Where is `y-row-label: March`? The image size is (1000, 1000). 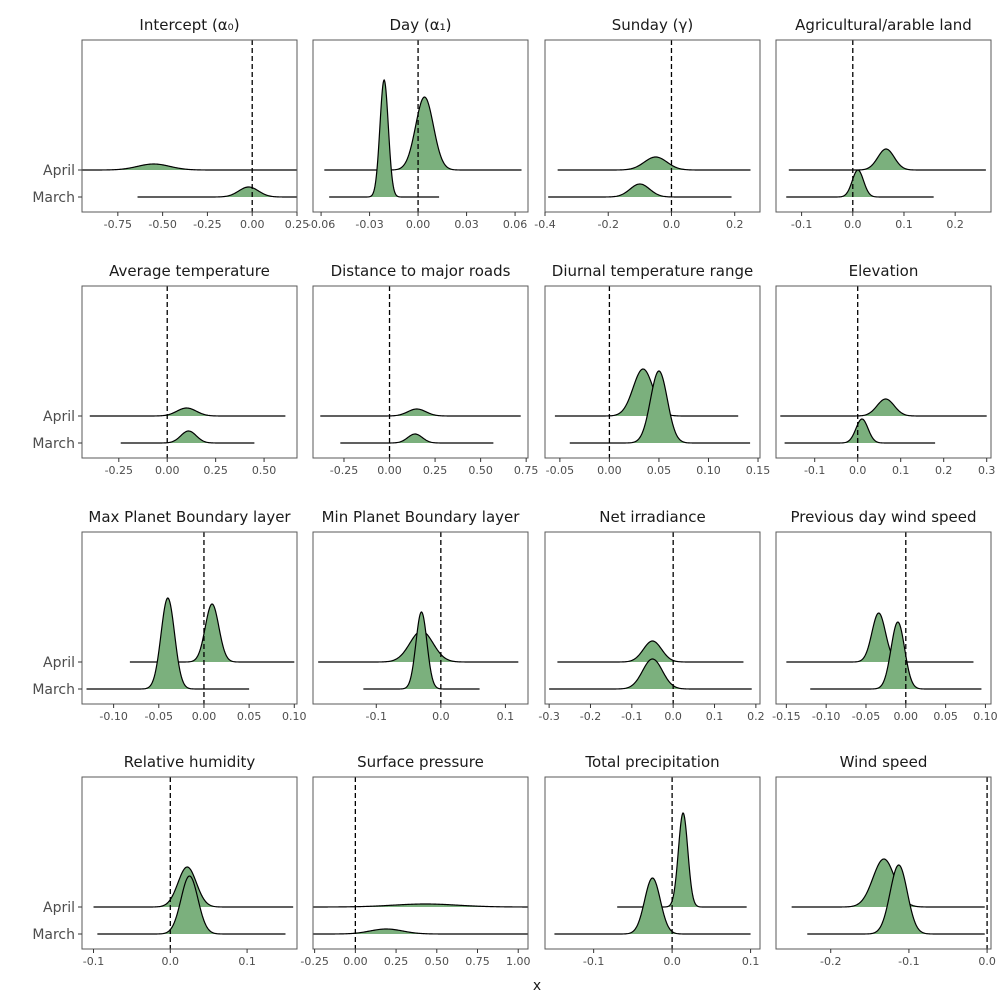 y-row-label: March is located at coordinates (53, 198).